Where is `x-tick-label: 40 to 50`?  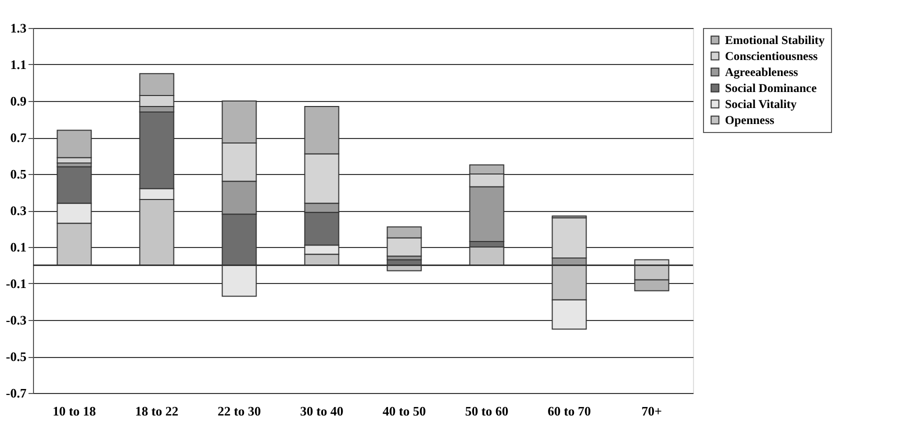
x-tick-label: 40 to 50 is located at coordinates (404, 411).